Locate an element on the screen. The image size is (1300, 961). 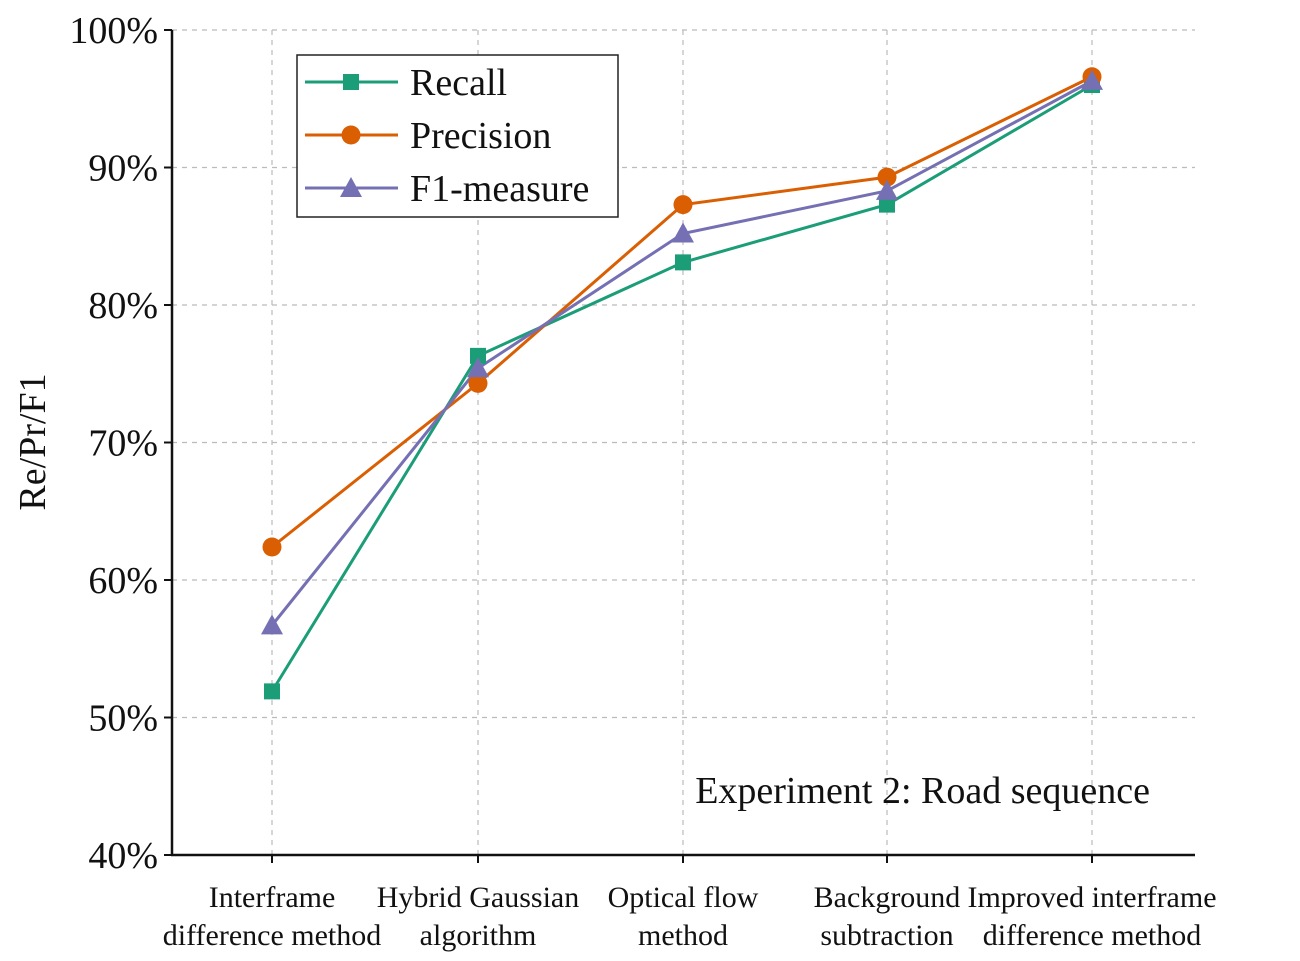
legend-label: Recall is located at coordinates (458, 83).